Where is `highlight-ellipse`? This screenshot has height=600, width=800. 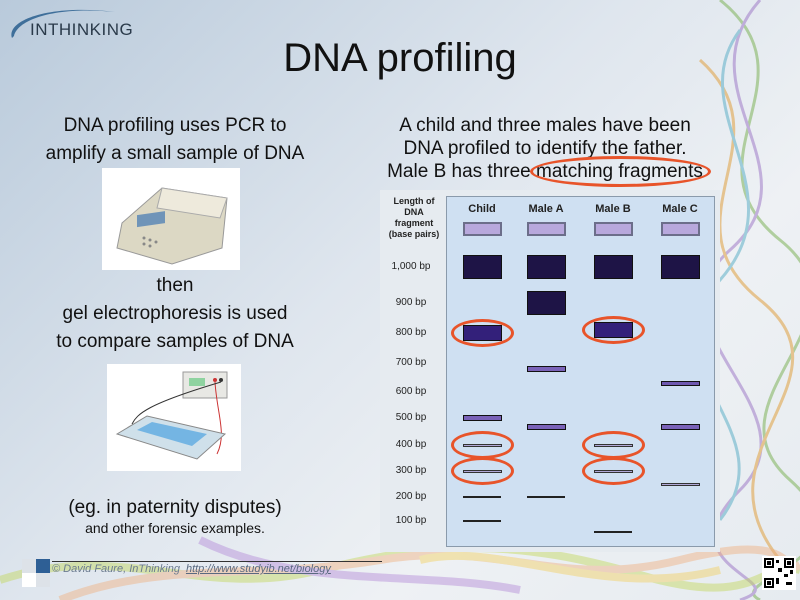 highlight-ellipse is located at coordinates (620, 171).